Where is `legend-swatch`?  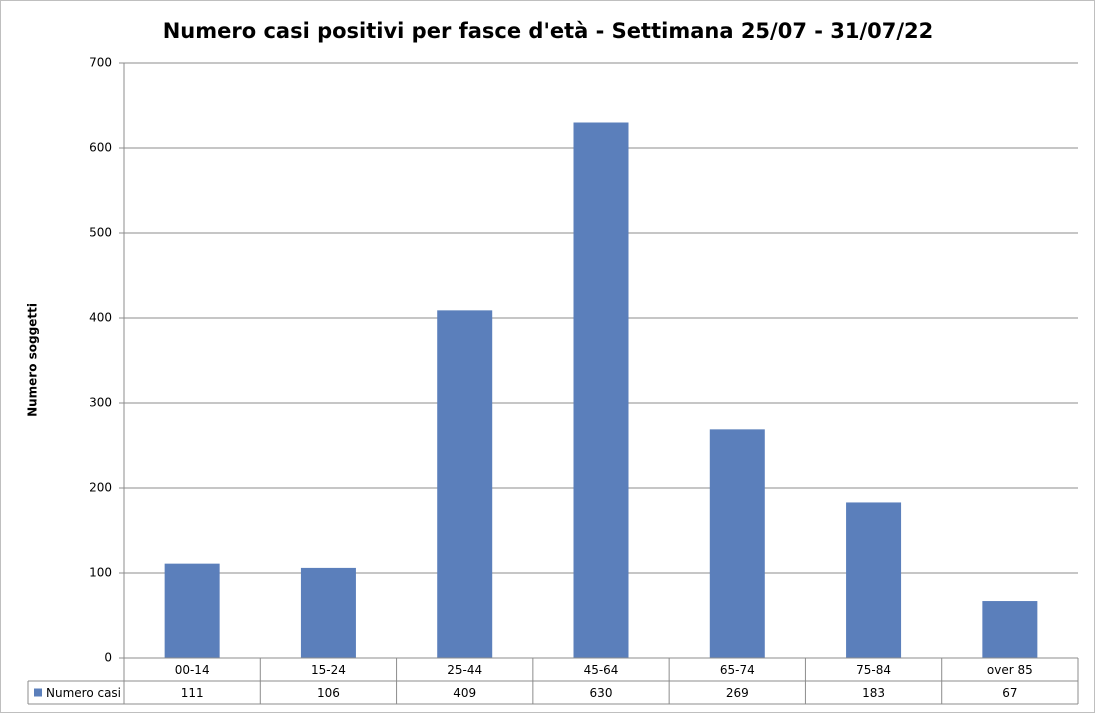 legend-swatch is located at coordinates (38, 692).